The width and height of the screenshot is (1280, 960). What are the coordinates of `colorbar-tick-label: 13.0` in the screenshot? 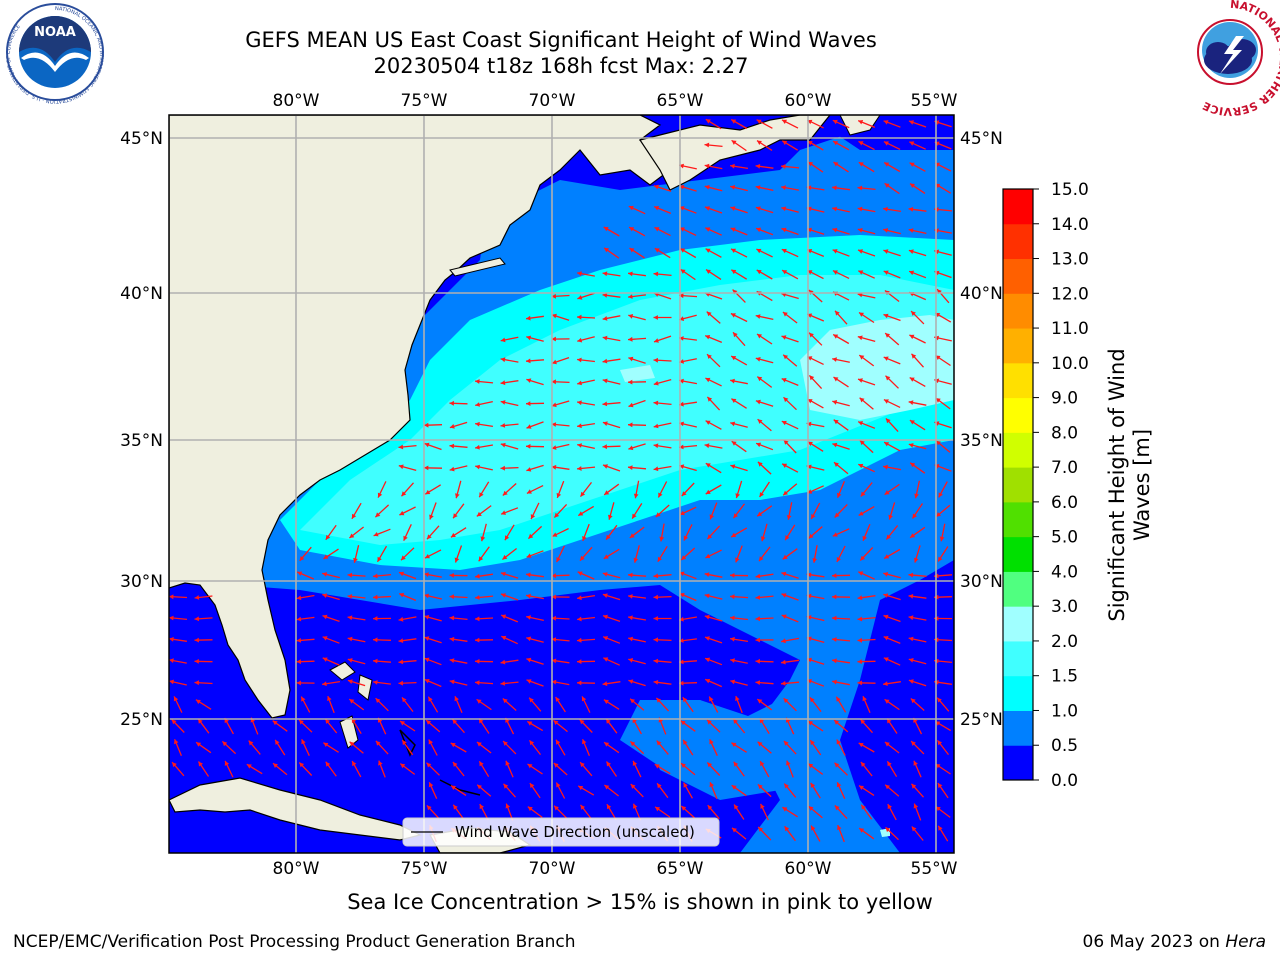 It's located at (1070, 260).